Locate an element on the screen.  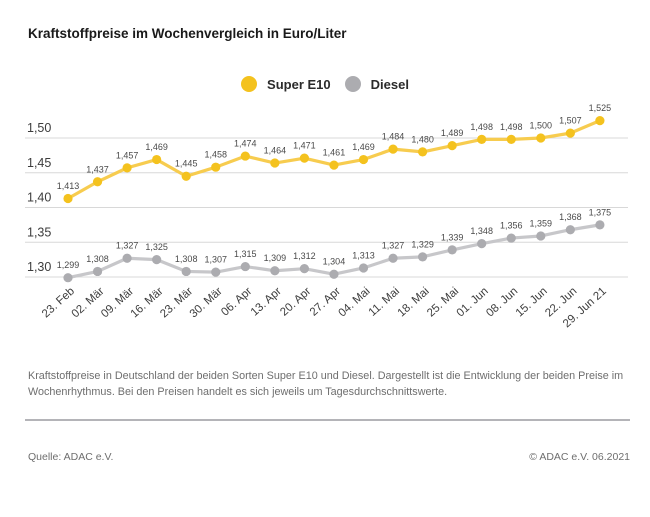
svg-text: 1,461 is located at coordinates (334, 153).